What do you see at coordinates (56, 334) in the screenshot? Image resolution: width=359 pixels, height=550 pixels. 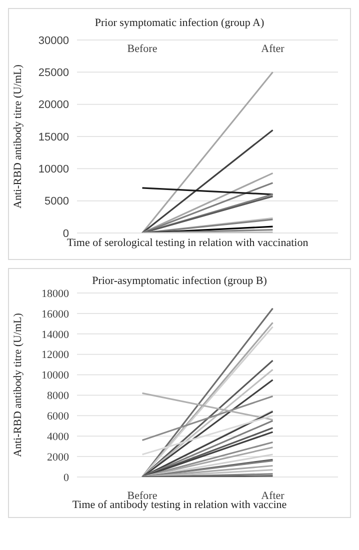 I see `y-tick-label: 14000` at bounding box center [56, 334].